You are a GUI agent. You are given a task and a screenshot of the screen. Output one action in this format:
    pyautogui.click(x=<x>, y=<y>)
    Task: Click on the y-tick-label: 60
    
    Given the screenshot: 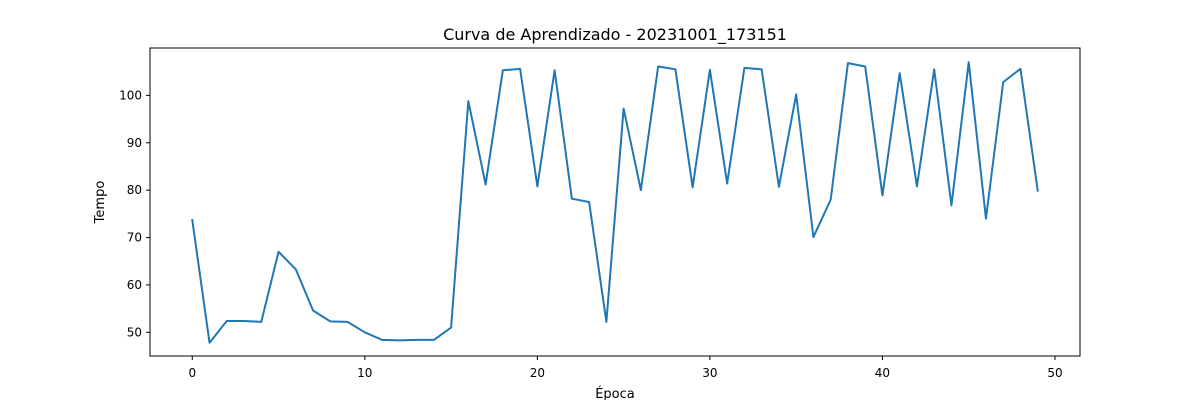 What is the action you would take?
    pyautogui.click(x=134, y=285)
    